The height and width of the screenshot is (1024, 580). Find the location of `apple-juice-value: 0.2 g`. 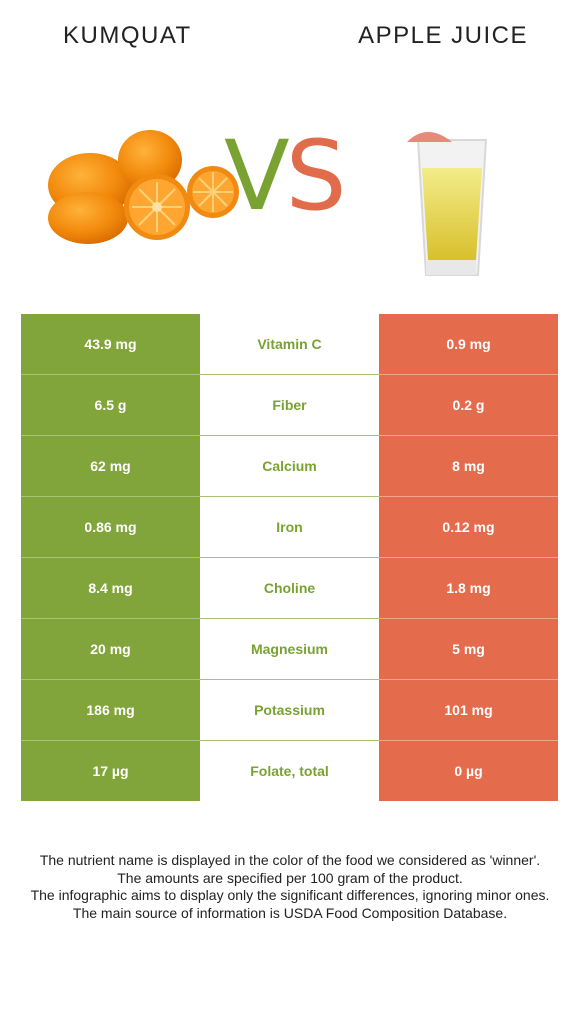

apple-juice-value: 0.2 g is located at coordinates (468, 405).